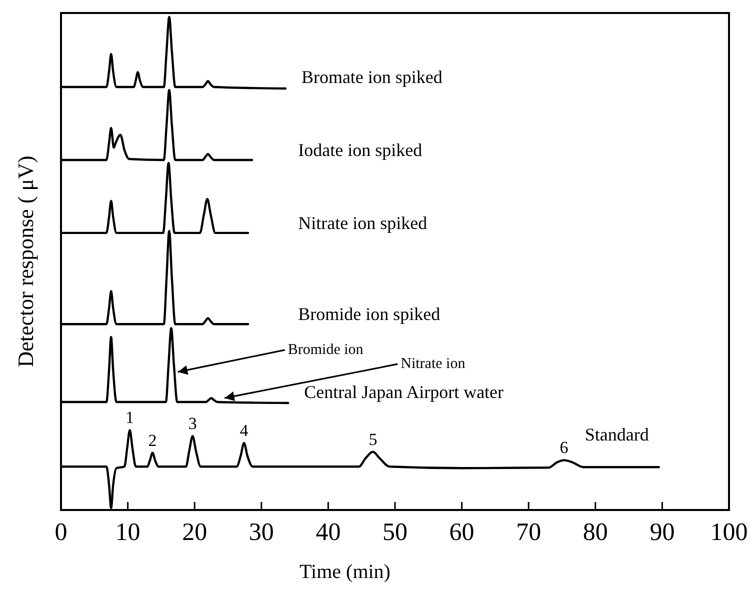 This screenshot has height=590, width=753. Describe the element at coordinates (371, 77) in the screenshot. I see `series-label: Bromate ion spiked` at that location.